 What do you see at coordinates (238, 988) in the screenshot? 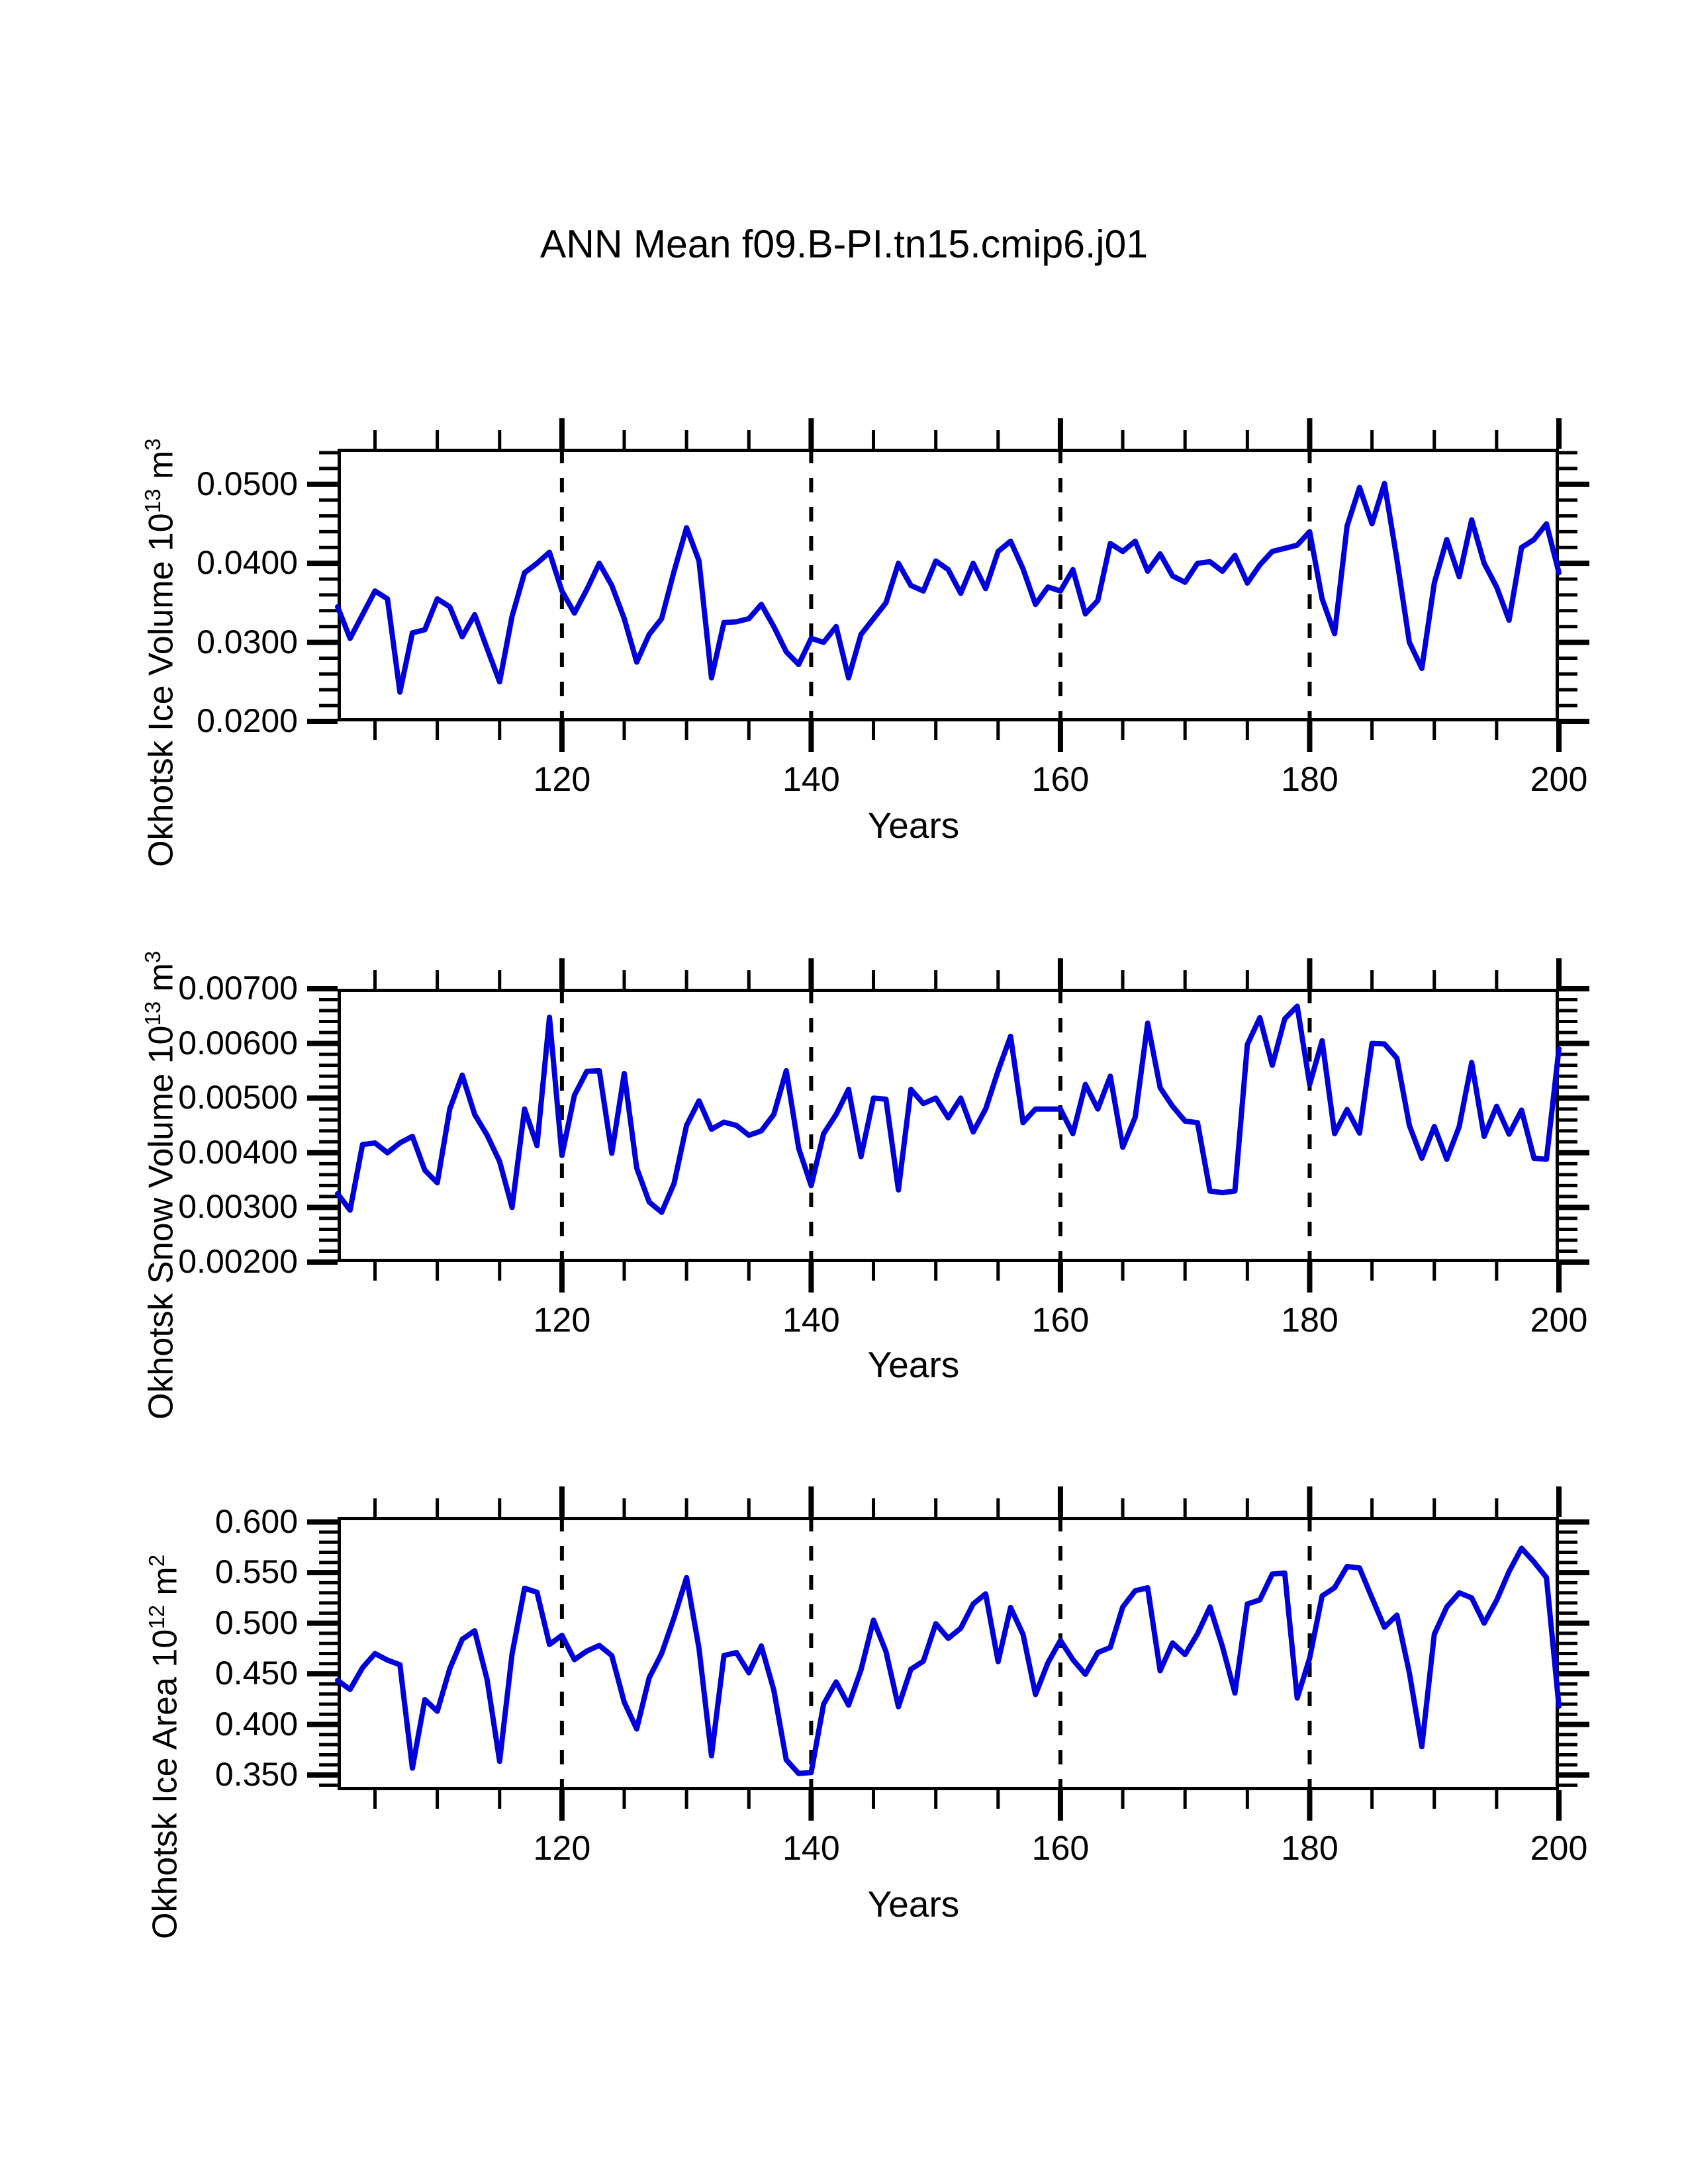
I see `y-tick-label: 0.00700` at bounding box center [238, 988].